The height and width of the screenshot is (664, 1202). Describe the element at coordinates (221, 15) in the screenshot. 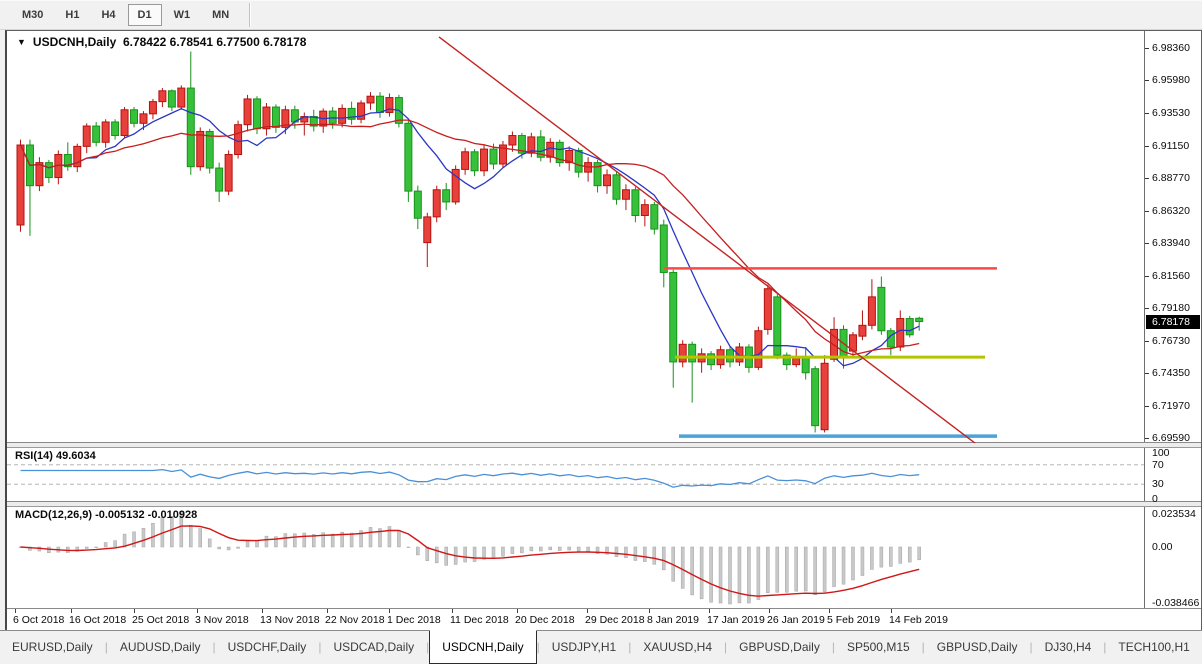

I see `timeframe-button-mn: MN` at that location.